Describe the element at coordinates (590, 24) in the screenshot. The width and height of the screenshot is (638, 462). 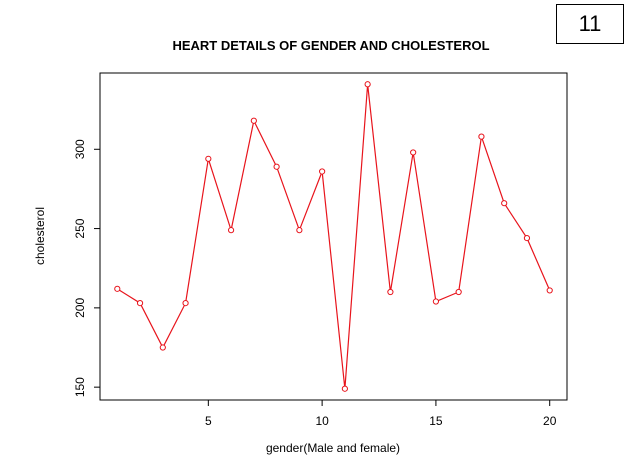
I see `figure-number-badge: 11` at that location.